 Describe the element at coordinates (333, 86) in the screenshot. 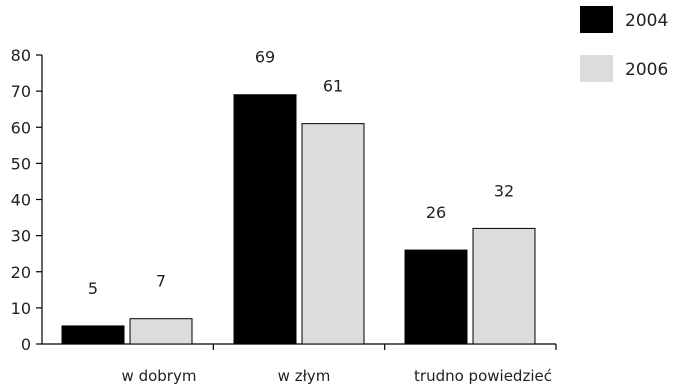

I see `data-label: 61` at that location.